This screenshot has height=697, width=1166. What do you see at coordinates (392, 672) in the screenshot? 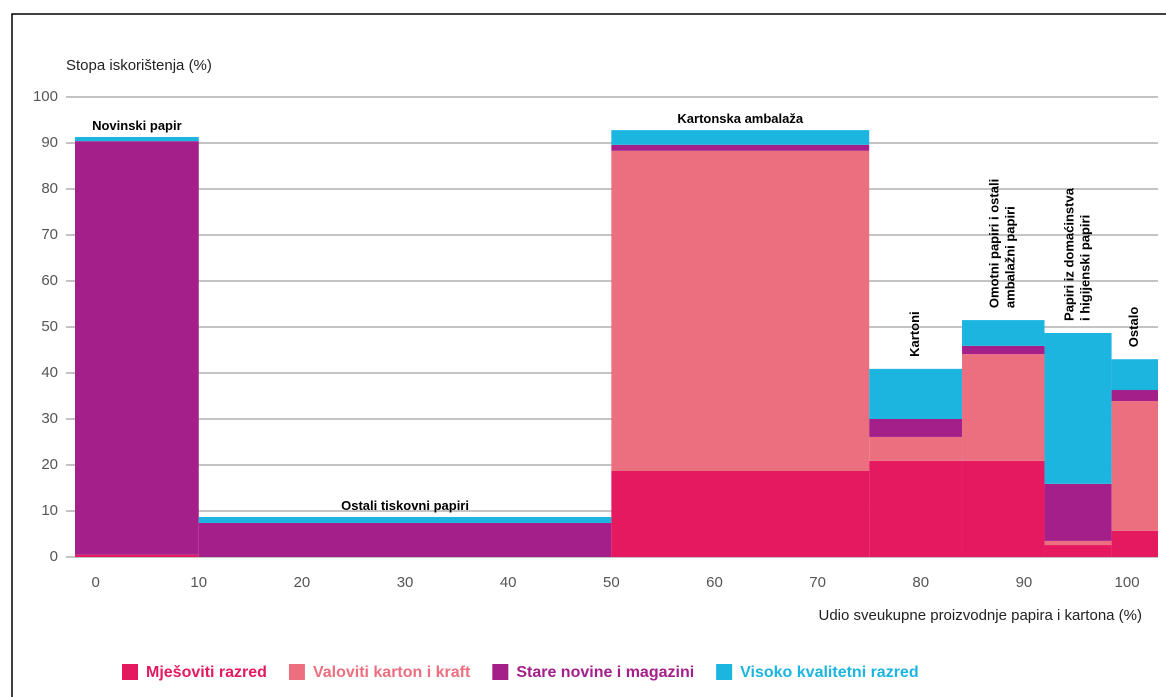
I see `legend-label: Valoviti karton i kraft` at bounding box center [392, 672].